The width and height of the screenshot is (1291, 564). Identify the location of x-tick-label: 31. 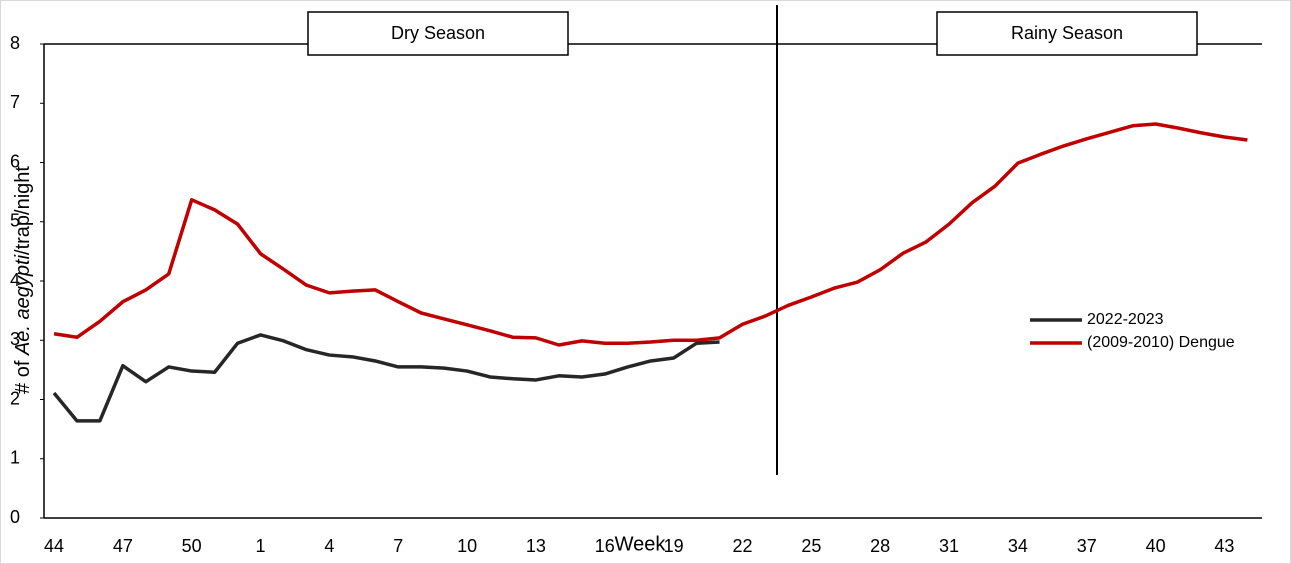
(949, 546).